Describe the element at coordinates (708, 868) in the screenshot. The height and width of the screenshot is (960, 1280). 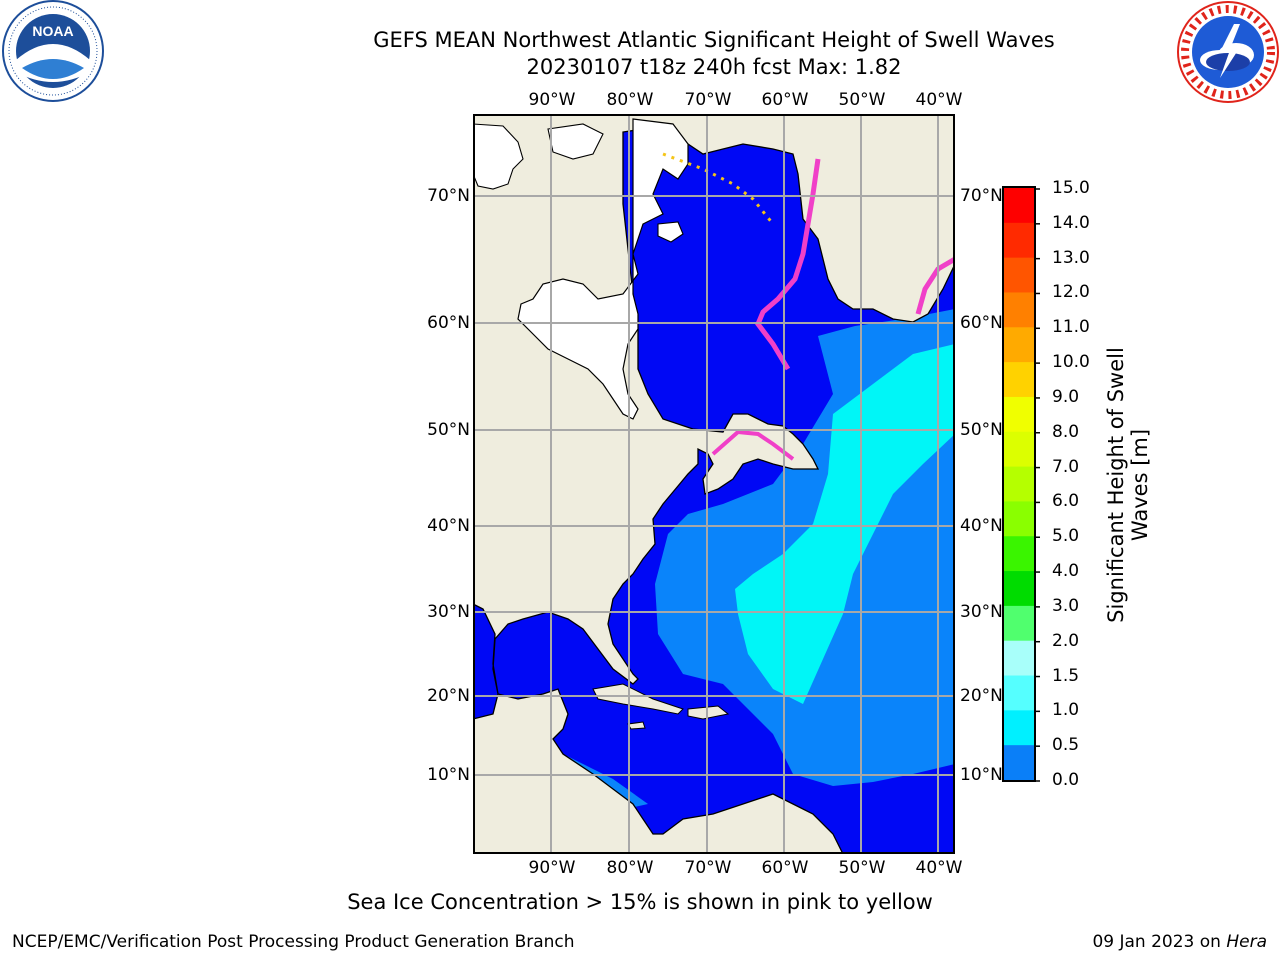
I see `lon-label-bottom: 70°W` at that location.